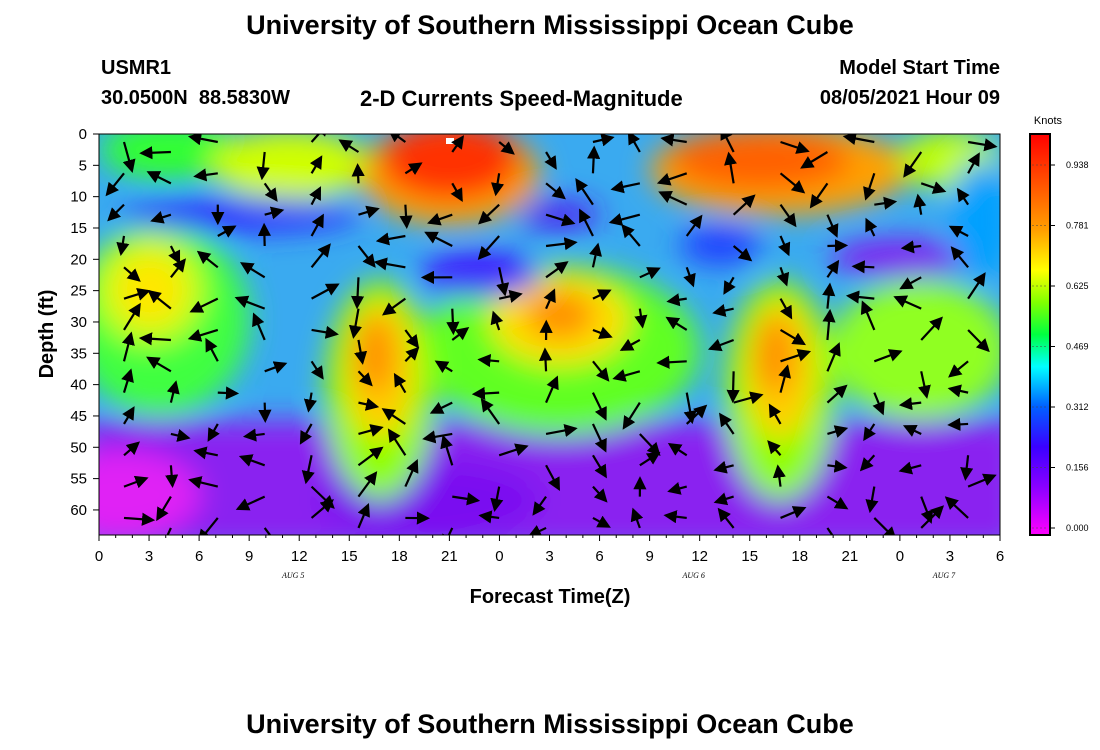 This screenshot has width=1100, height=750. Describe the element at coordinates (299, 556) in the screenshot. I see `x-tick-label: 12` at that location.